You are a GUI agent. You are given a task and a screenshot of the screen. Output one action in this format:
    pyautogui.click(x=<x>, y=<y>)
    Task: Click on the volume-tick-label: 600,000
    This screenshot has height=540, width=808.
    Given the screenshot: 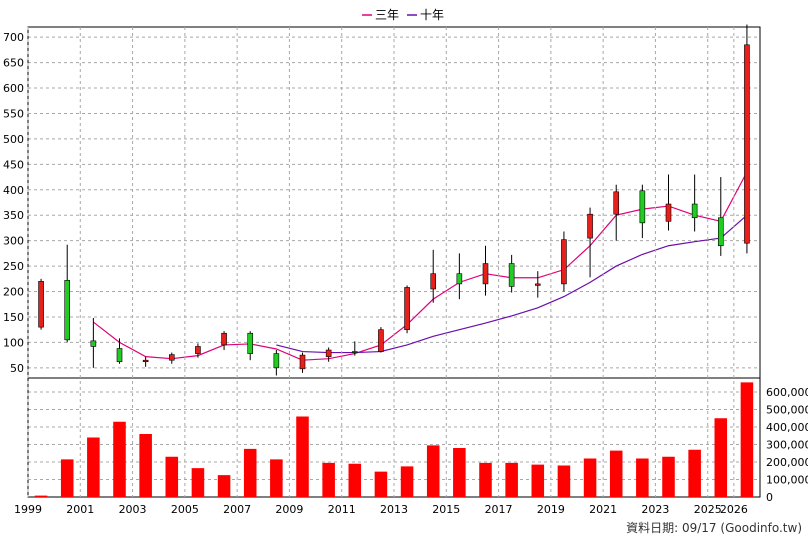 What is the action you would take?
    pyautogui.click(x=787, y=392)
    